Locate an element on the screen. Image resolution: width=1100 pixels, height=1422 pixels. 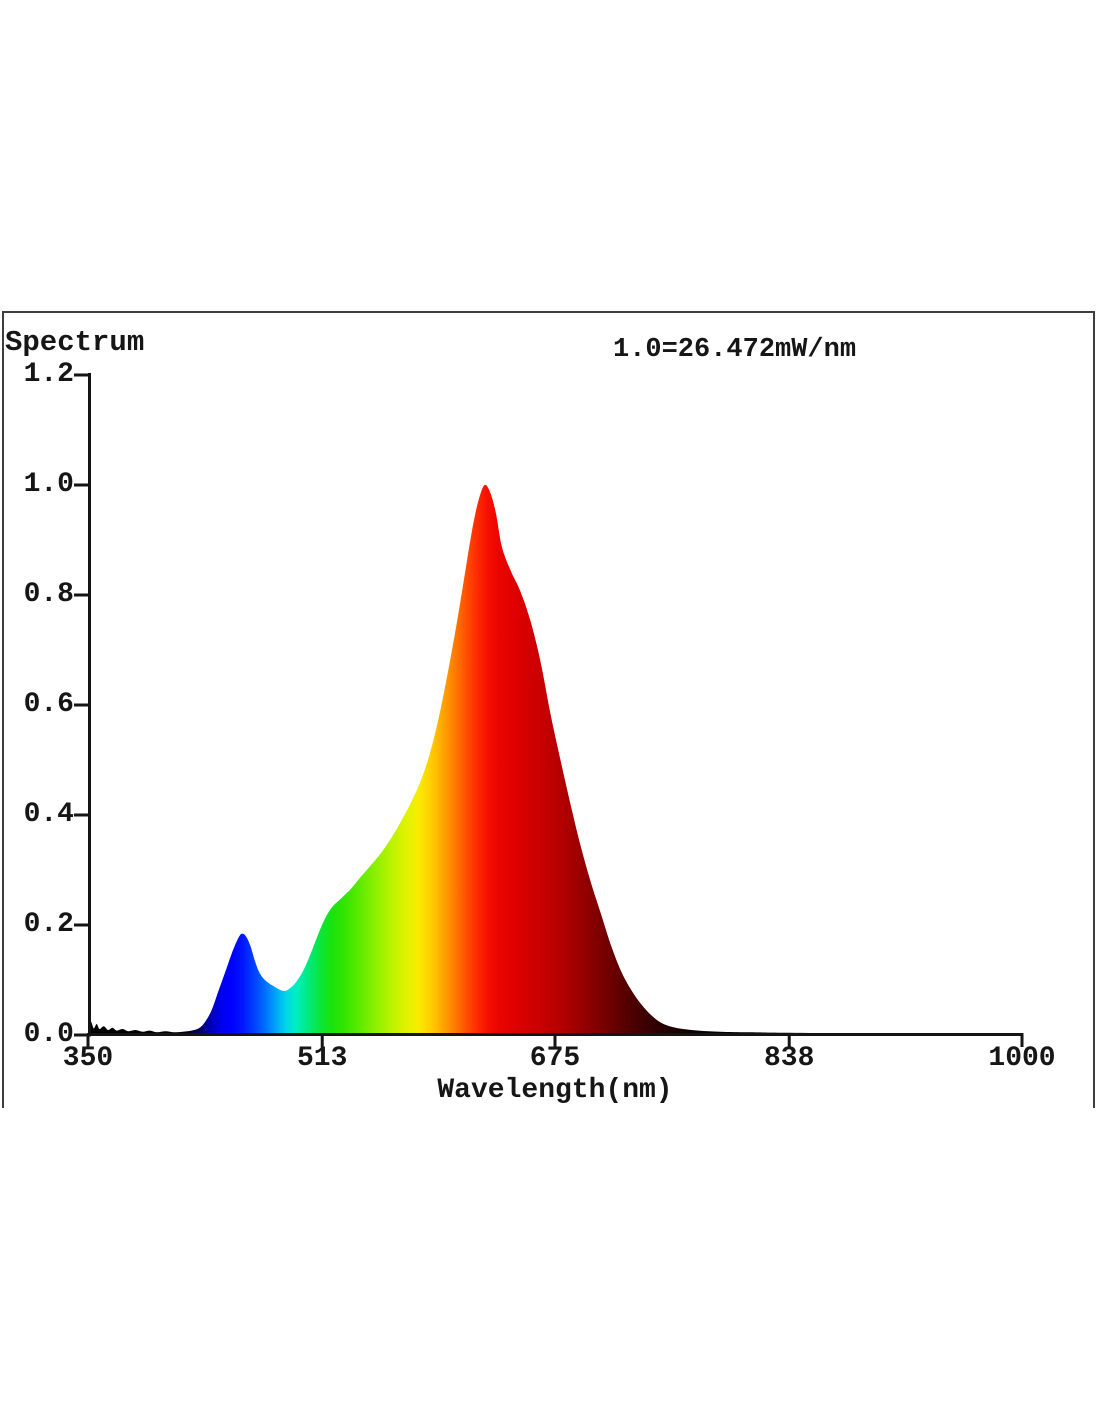
y-tick-label: 0.0 is located at coordinates (48, 1034).